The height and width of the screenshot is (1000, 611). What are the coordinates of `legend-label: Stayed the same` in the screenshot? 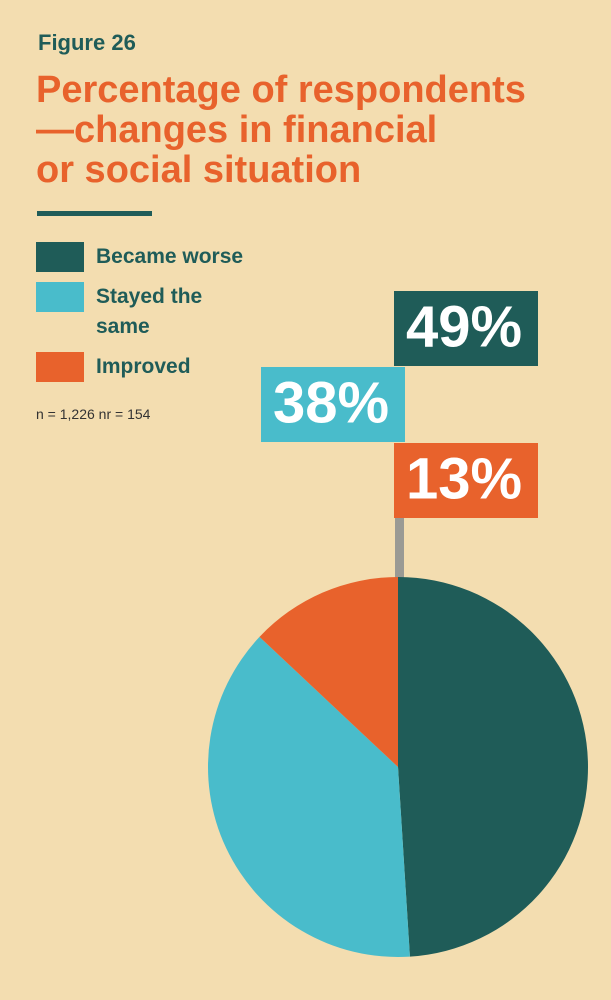 It's located at (149, 311).